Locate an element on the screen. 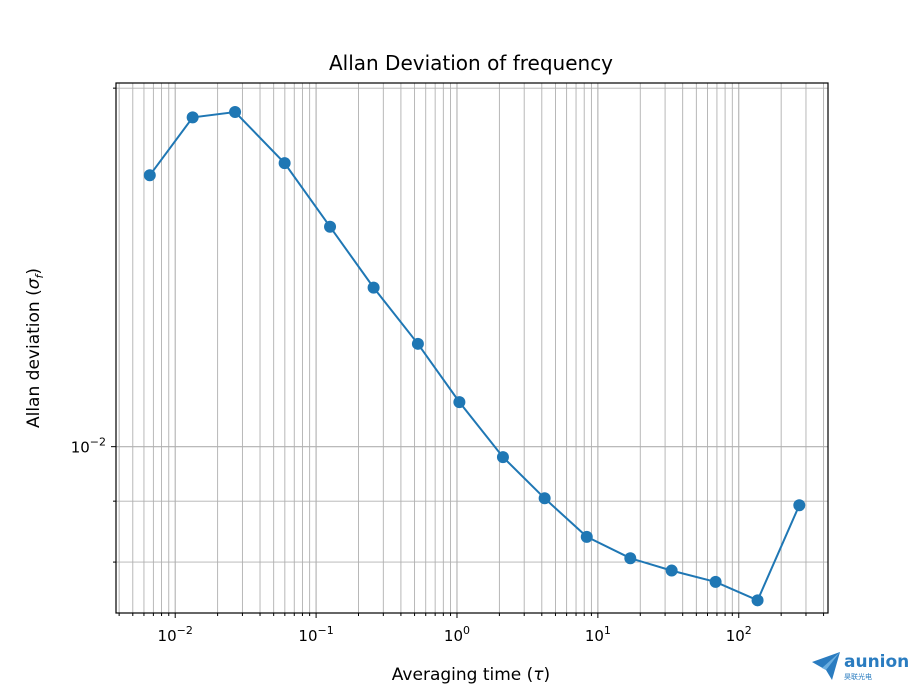  x-tick-label: 10⁻¹ is located at coordinates (315, 634).